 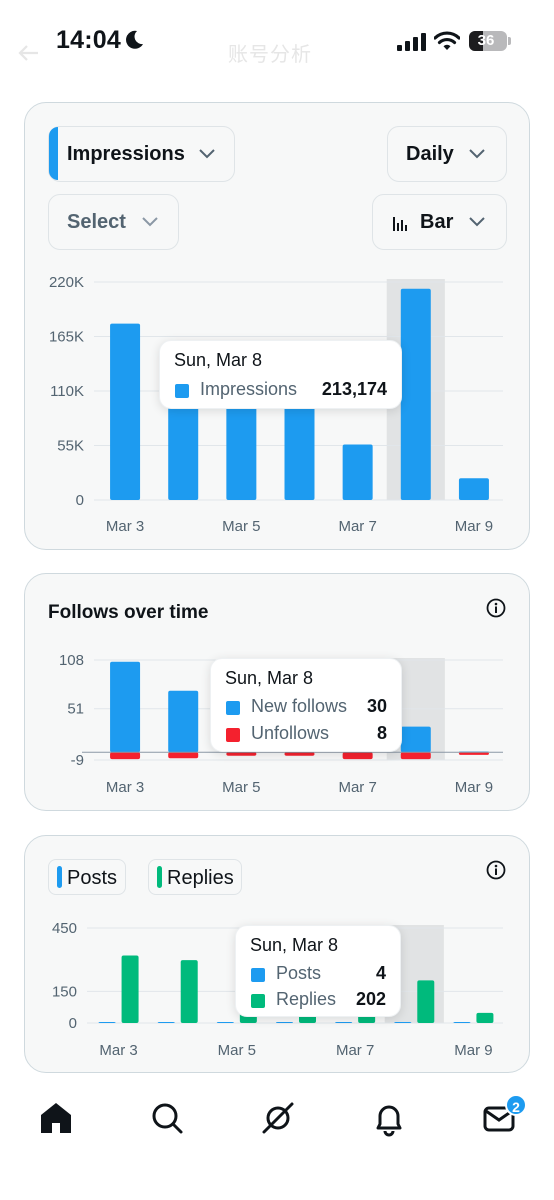 What do you see at coordinates (66, 337) in the screenshot?
I see `y-tick-label: 165K` at bounding box center [66, 337].